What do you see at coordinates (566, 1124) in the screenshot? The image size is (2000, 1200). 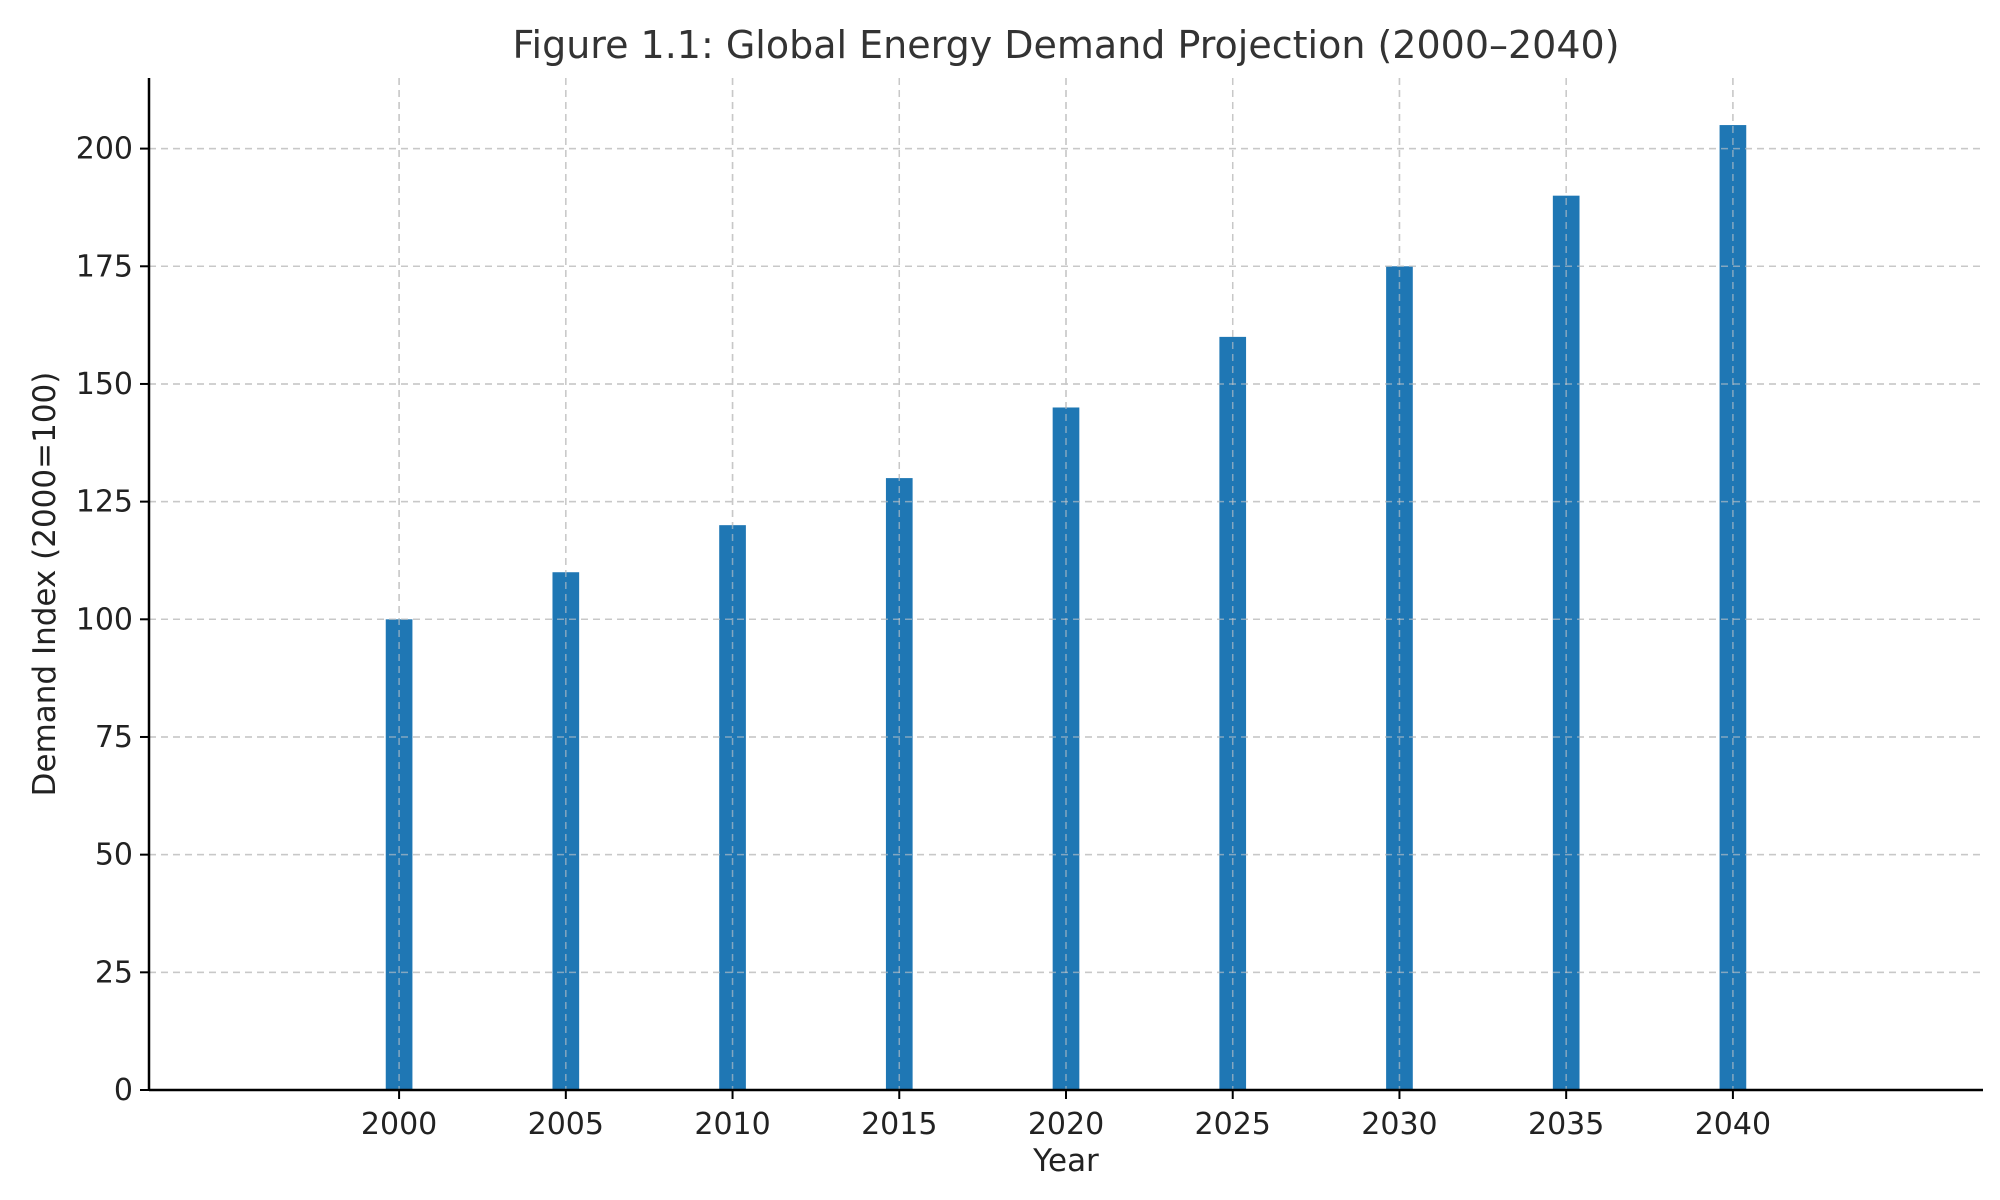 I see `x-tick-label: 2005` at bounding box center [566, 1124].